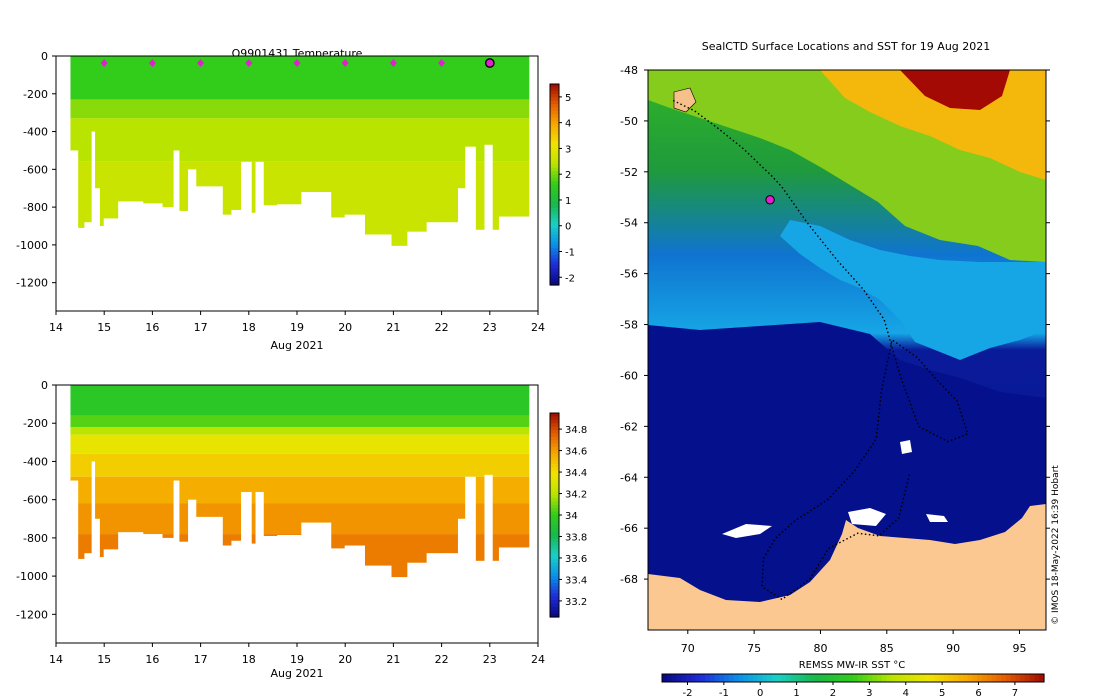 Image resolution: width=1100 pixels, height=700 pixels. Describe the element at coordinates (1019, 648) in the screenshot. I see `lon-tick-label: 95` at that location.